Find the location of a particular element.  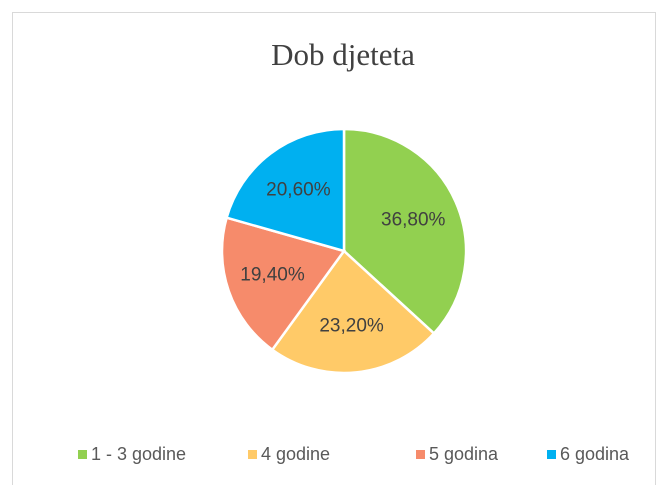

data-label: 19,40% is located at coordinates (272, 275).